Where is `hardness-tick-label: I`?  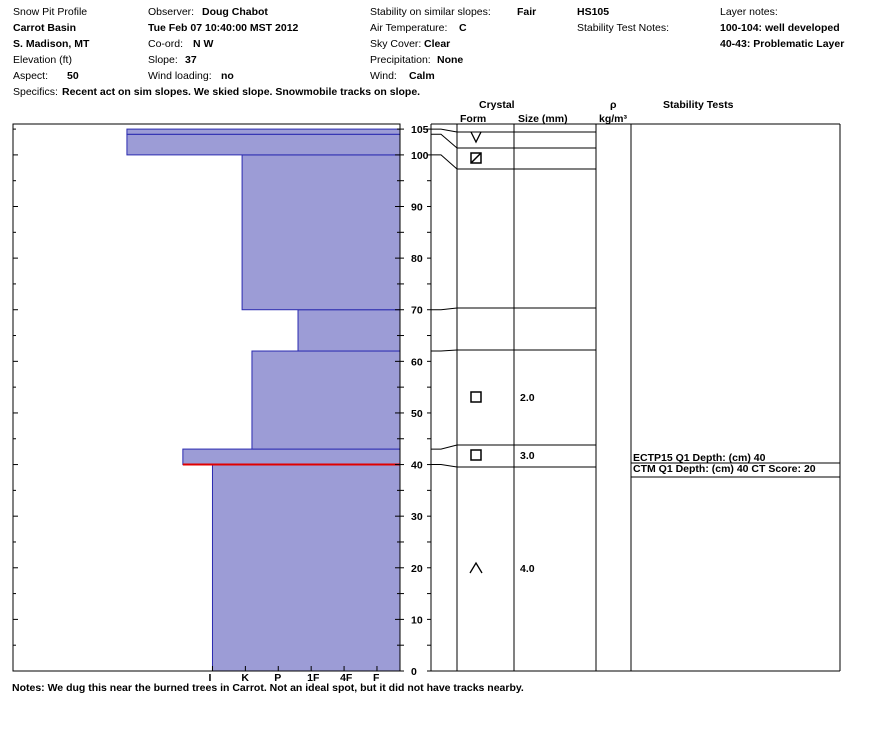
hardness-tick-label: I is located at coordinates (209, 678).